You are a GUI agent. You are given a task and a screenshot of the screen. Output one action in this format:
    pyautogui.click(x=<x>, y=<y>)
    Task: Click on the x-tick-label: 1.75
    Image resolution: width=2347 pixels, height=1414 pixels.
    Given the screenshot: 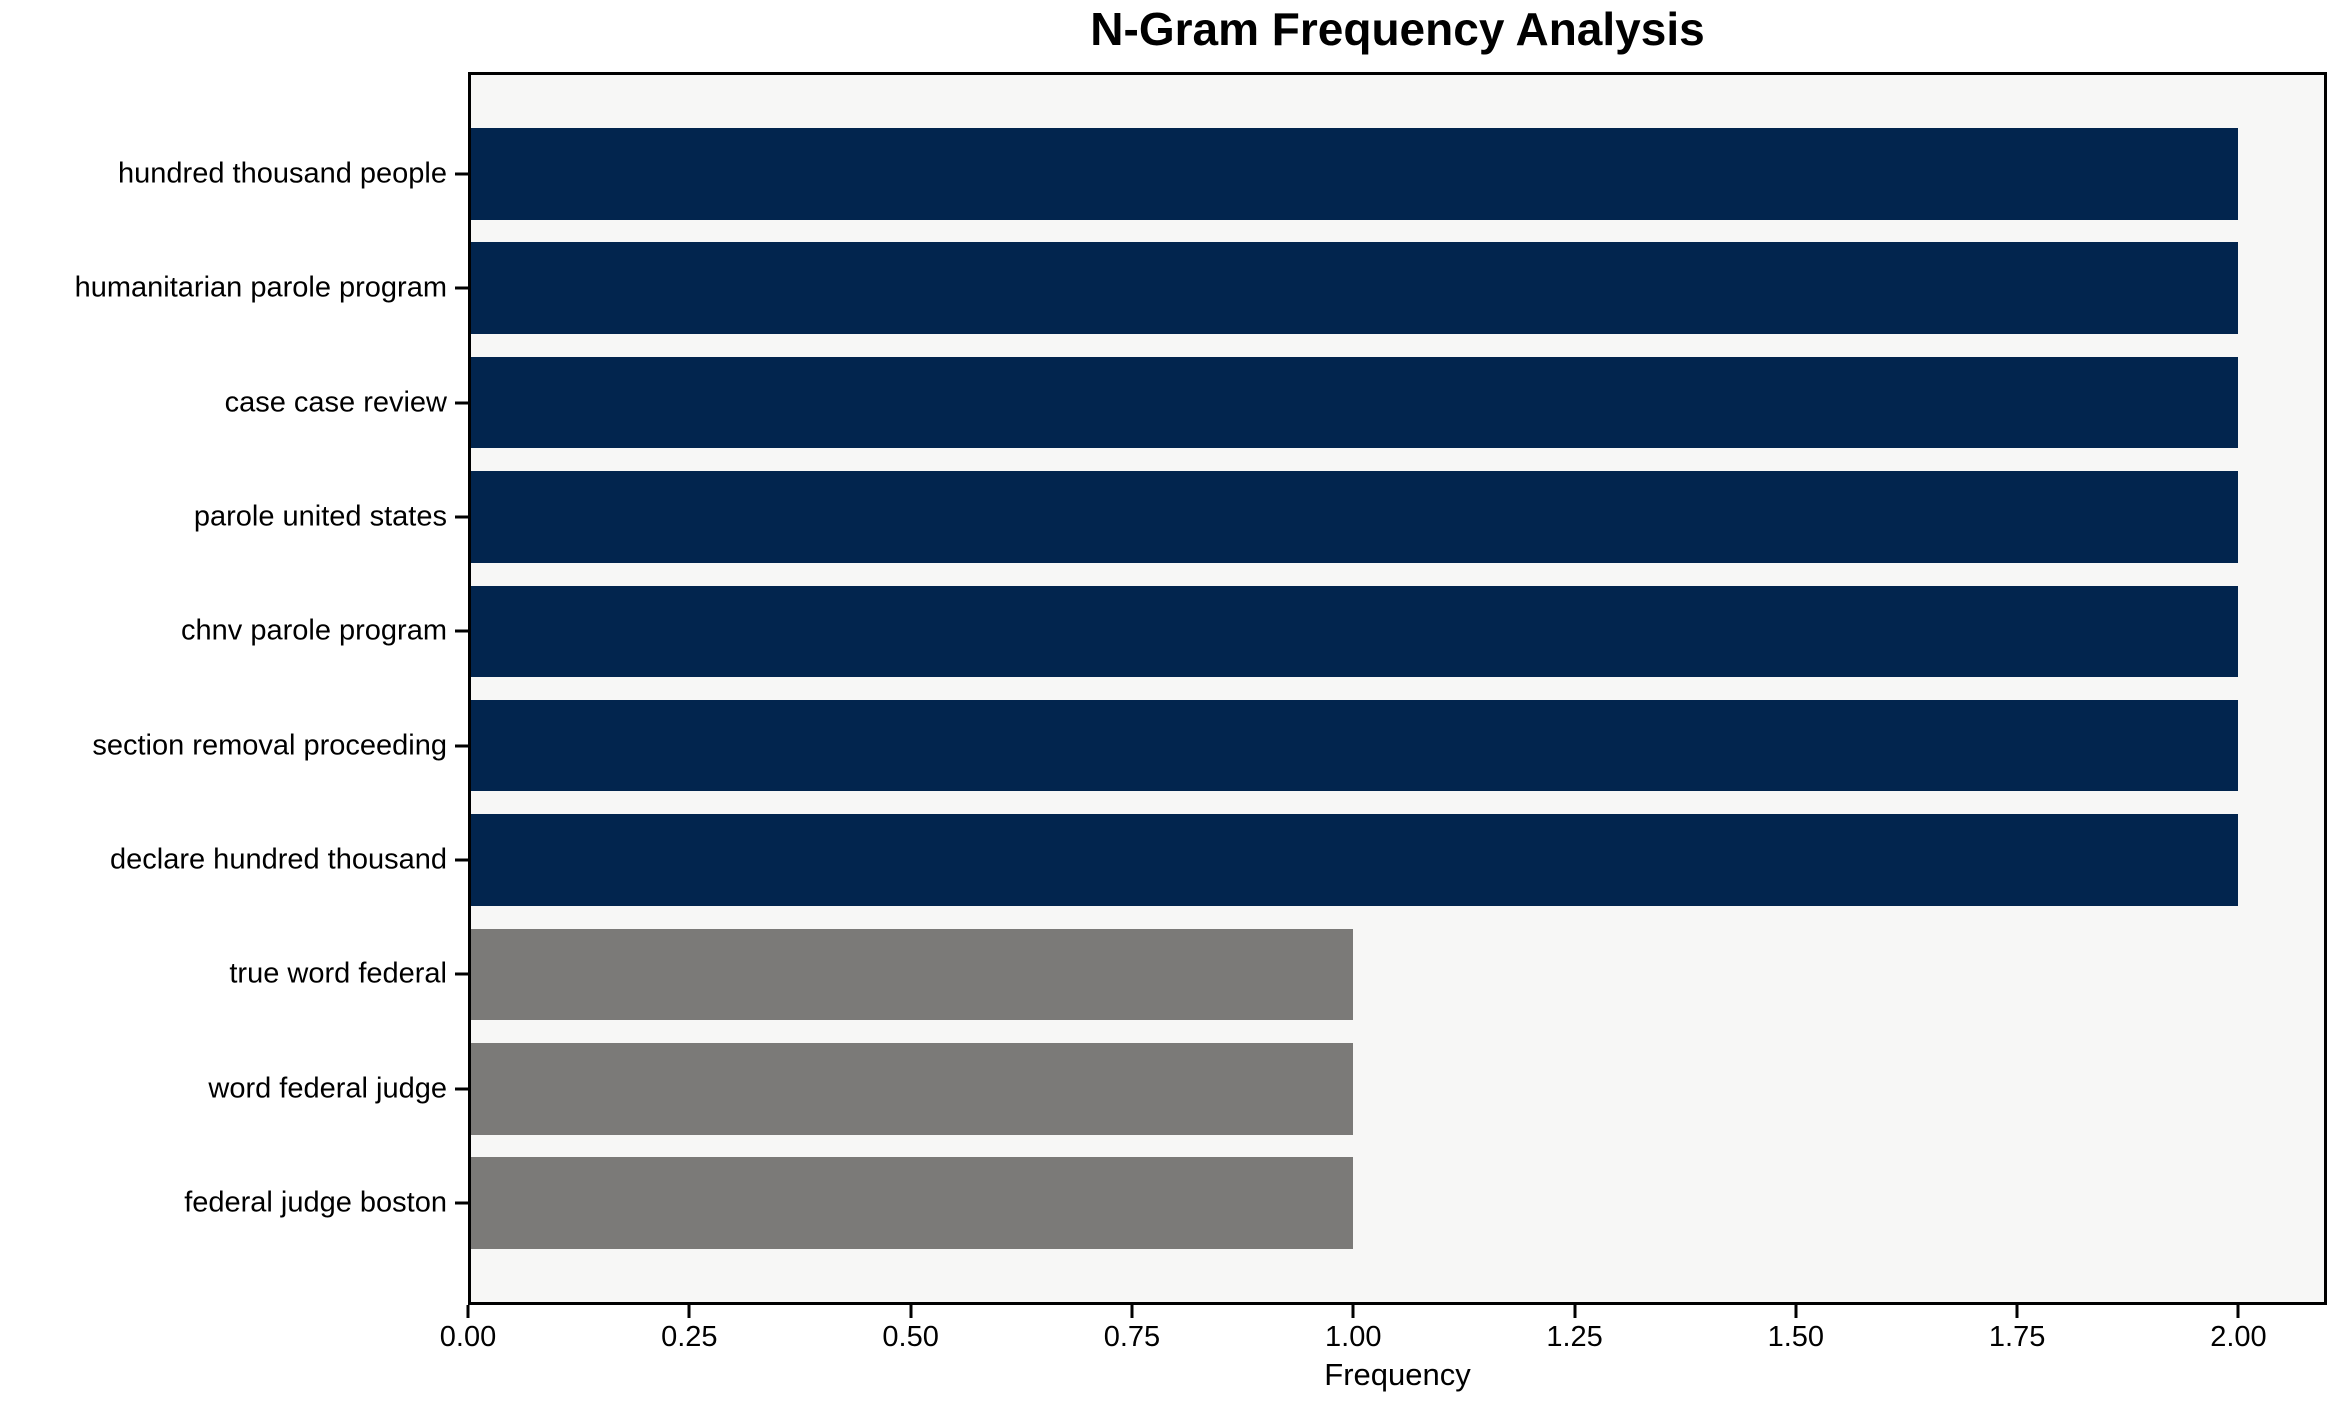 What is the action you would take?
    pyautogui.click(x=2017, y=1337)
    